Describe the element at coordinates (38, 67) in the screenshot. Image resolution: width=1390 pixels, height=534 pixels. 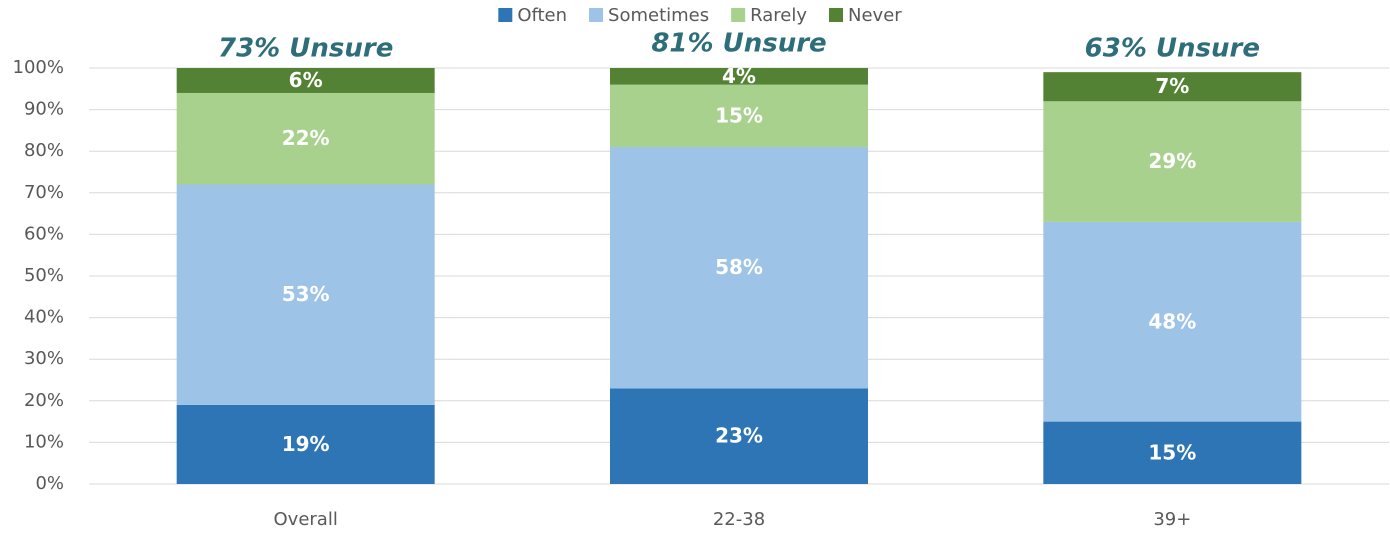
I see `y-tick-label: 100%` at that location.